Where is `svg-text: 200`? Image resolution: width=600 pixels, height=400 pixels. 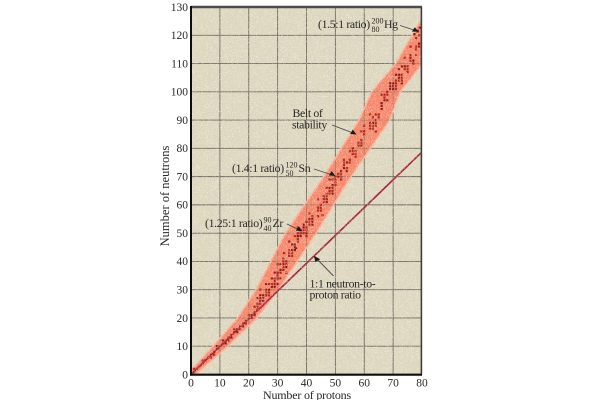 svg-text: 200 is located at coordinates (378, 21).